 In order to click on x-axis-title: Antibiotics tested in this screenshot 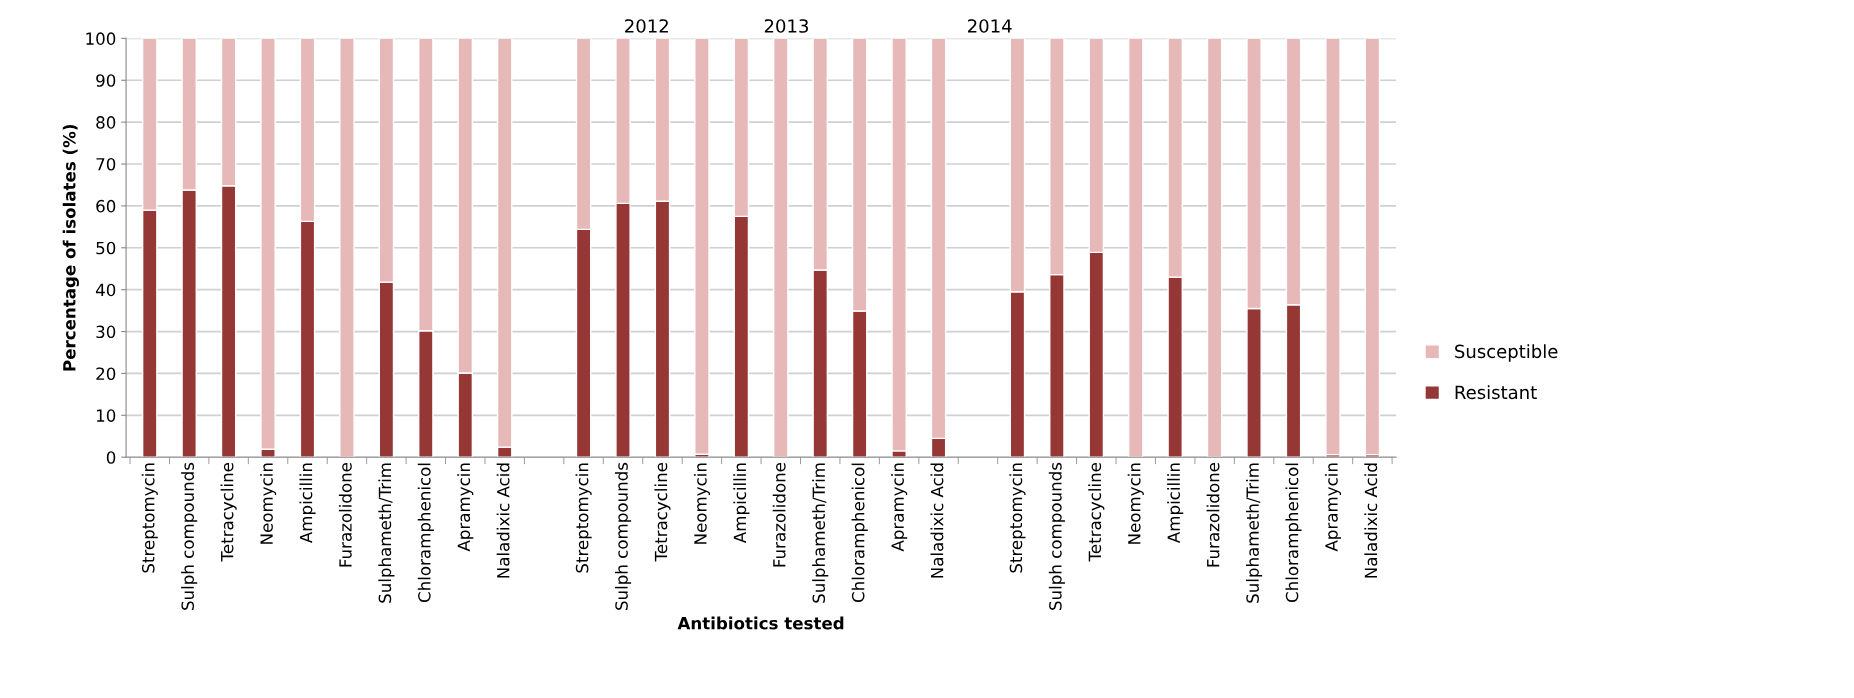, I will do `click(760, 623)`.